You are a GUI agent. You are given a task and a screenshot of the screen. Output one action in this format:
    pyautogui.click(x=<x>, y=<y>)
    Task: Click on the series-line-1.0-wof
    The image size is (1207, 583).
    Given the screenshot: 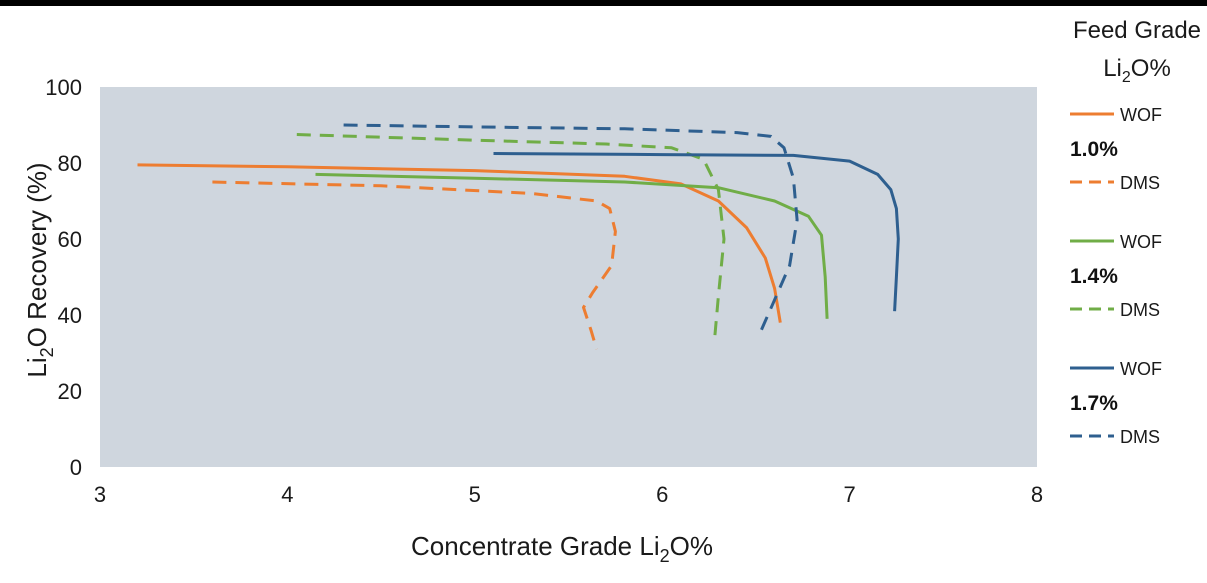 What is the action you would take?
    pyautogui.click(x=459, y=243)
    